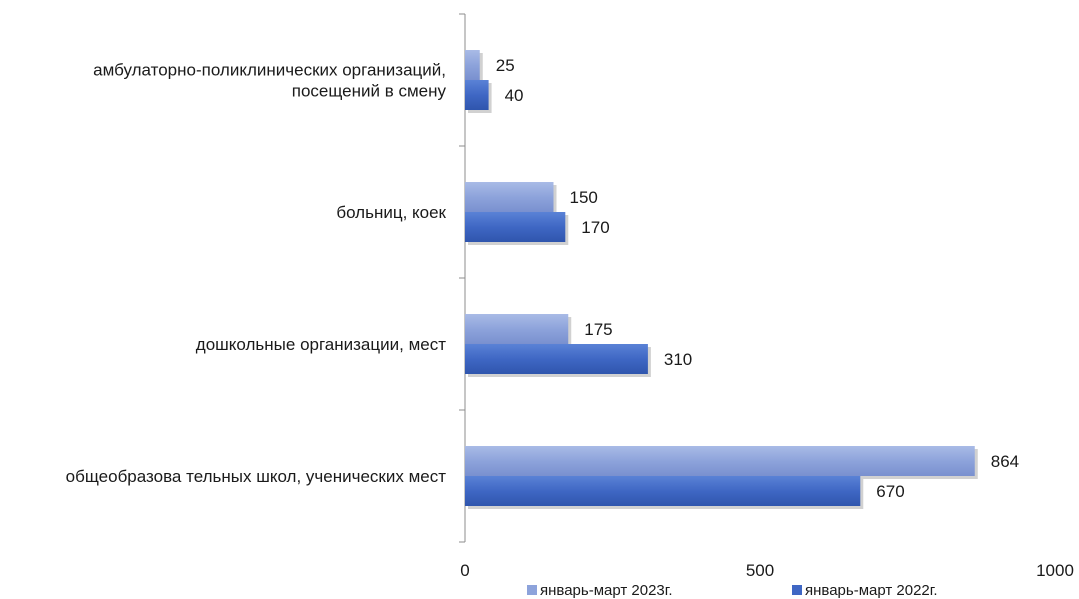 Image resolution: width=1079 pixels, height=599 pixels. Describe the element at coordinates (505, 65) in the screenshot. I see `data-label: 25` at that location.